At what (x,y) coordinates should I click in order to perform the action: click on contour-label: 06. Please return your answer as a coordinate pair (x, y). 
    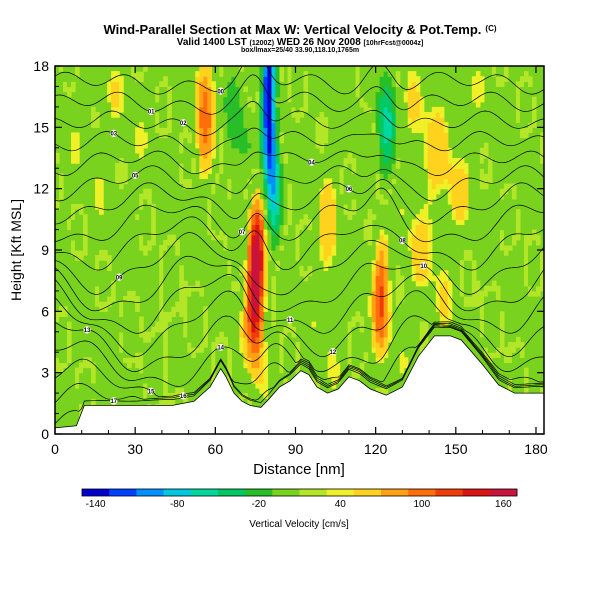
    Looking at the image, I should click on (349, 190).